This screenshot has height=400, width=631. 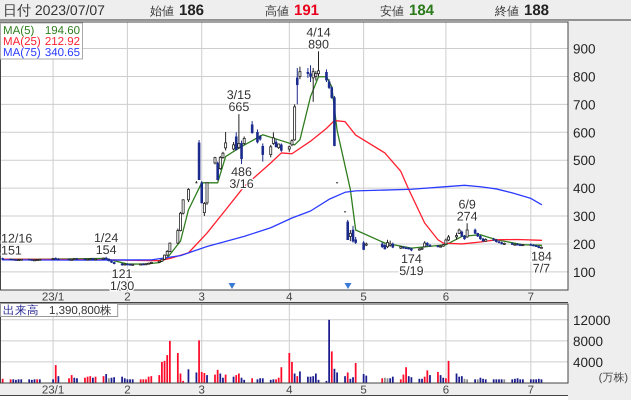 What do you see at coordinates (177, 10) in the screenshot?
I see `text: 始値 186` at bounding box center [177, 10].